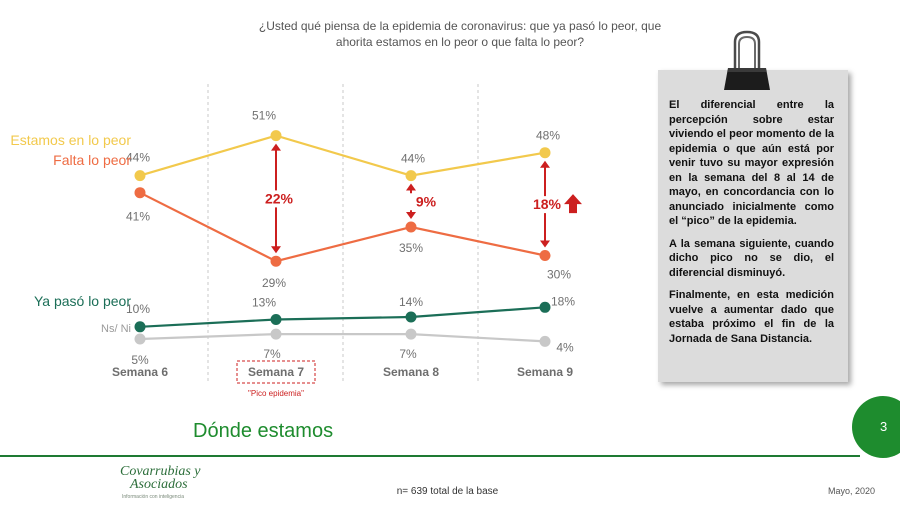 This screenshot has width=900, height=506. What do you see at coordinates (272, 354) in the screenshot?
I see `data-label-4-2: 7%` at bounding box center [272, 354].